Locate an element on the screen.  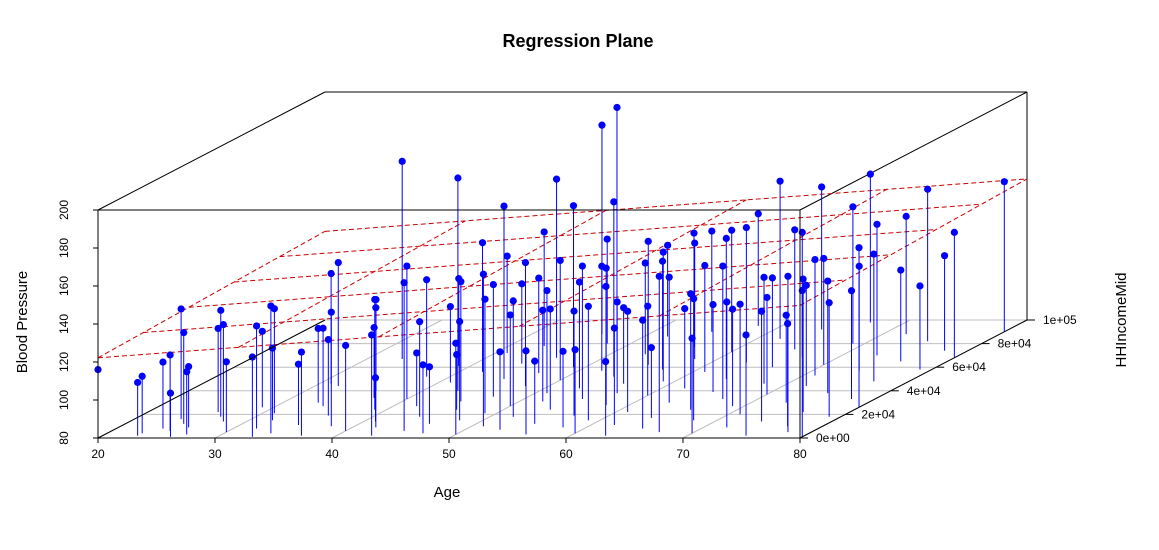
floor-grid-line is located at coordinates (562, 379).